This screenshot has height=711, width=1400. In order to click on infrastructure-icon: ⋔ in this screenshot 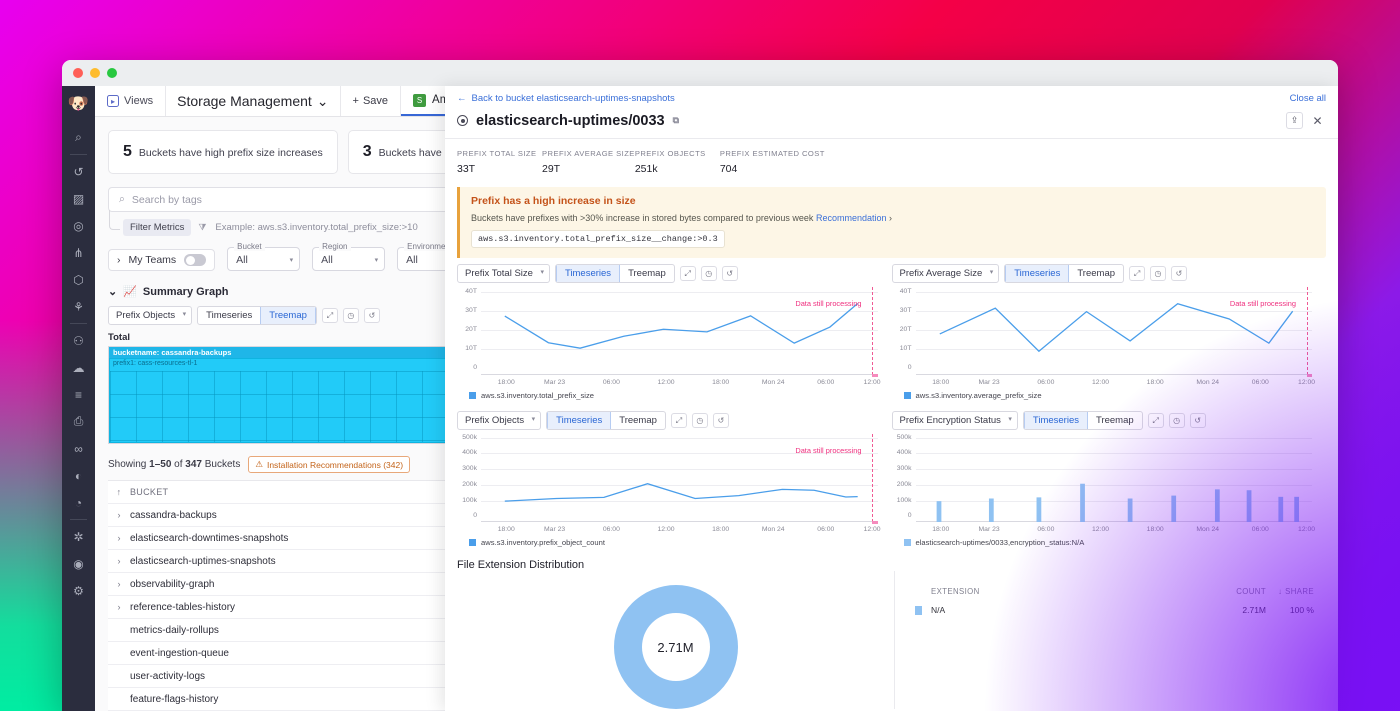, I will do `click(78, 252)`.